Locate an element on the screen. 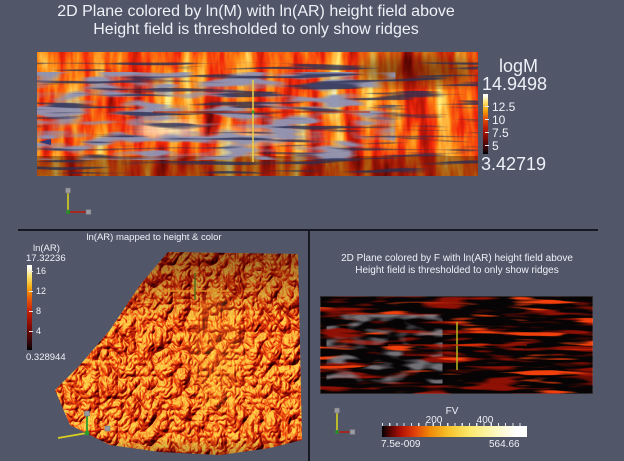 The width and height of the screenshot is (624, 461). filament-overlay is located at coordinates (257, 118).